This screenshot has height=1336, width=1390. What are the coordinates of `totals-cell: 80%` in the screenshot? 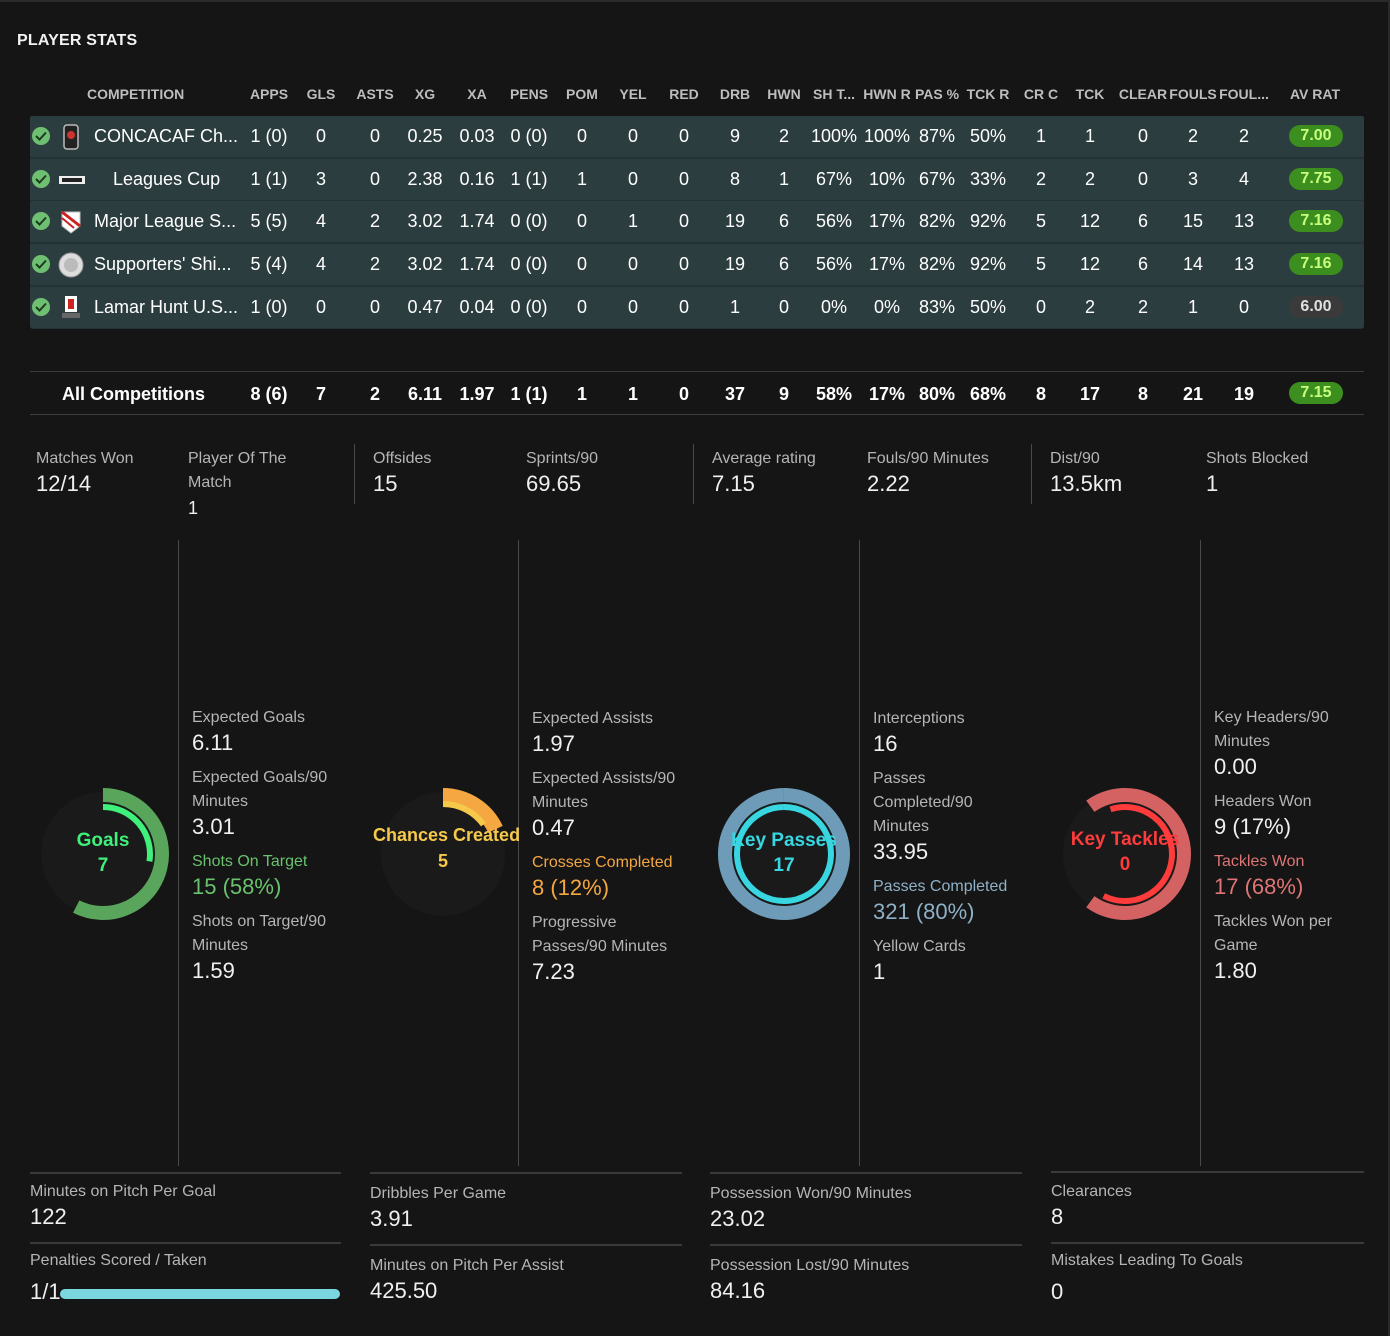 It's located at (937, 394).